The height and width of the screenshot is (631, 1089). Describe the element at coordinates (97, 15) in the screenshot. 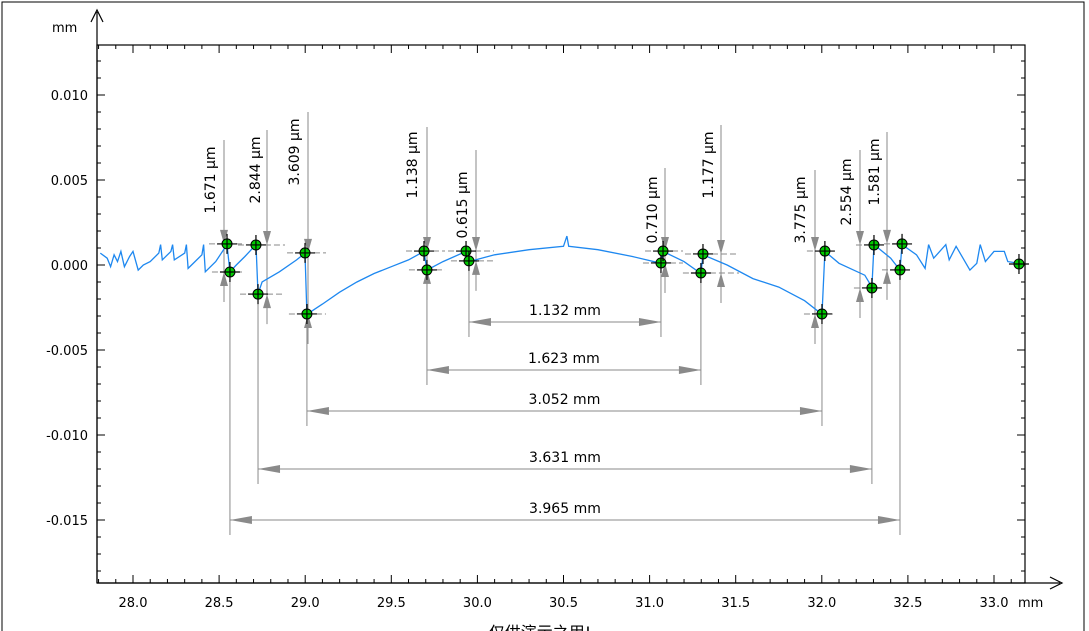

I see `y-axis-arrow-icon` at that location.